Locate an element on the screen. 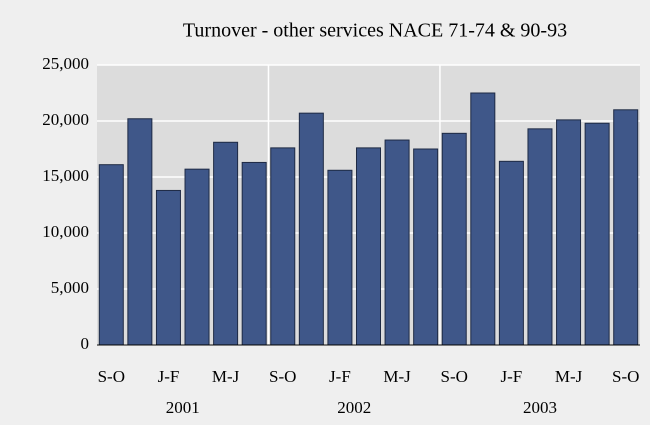  year-label: 2003 is located at coordinates (540, 407).